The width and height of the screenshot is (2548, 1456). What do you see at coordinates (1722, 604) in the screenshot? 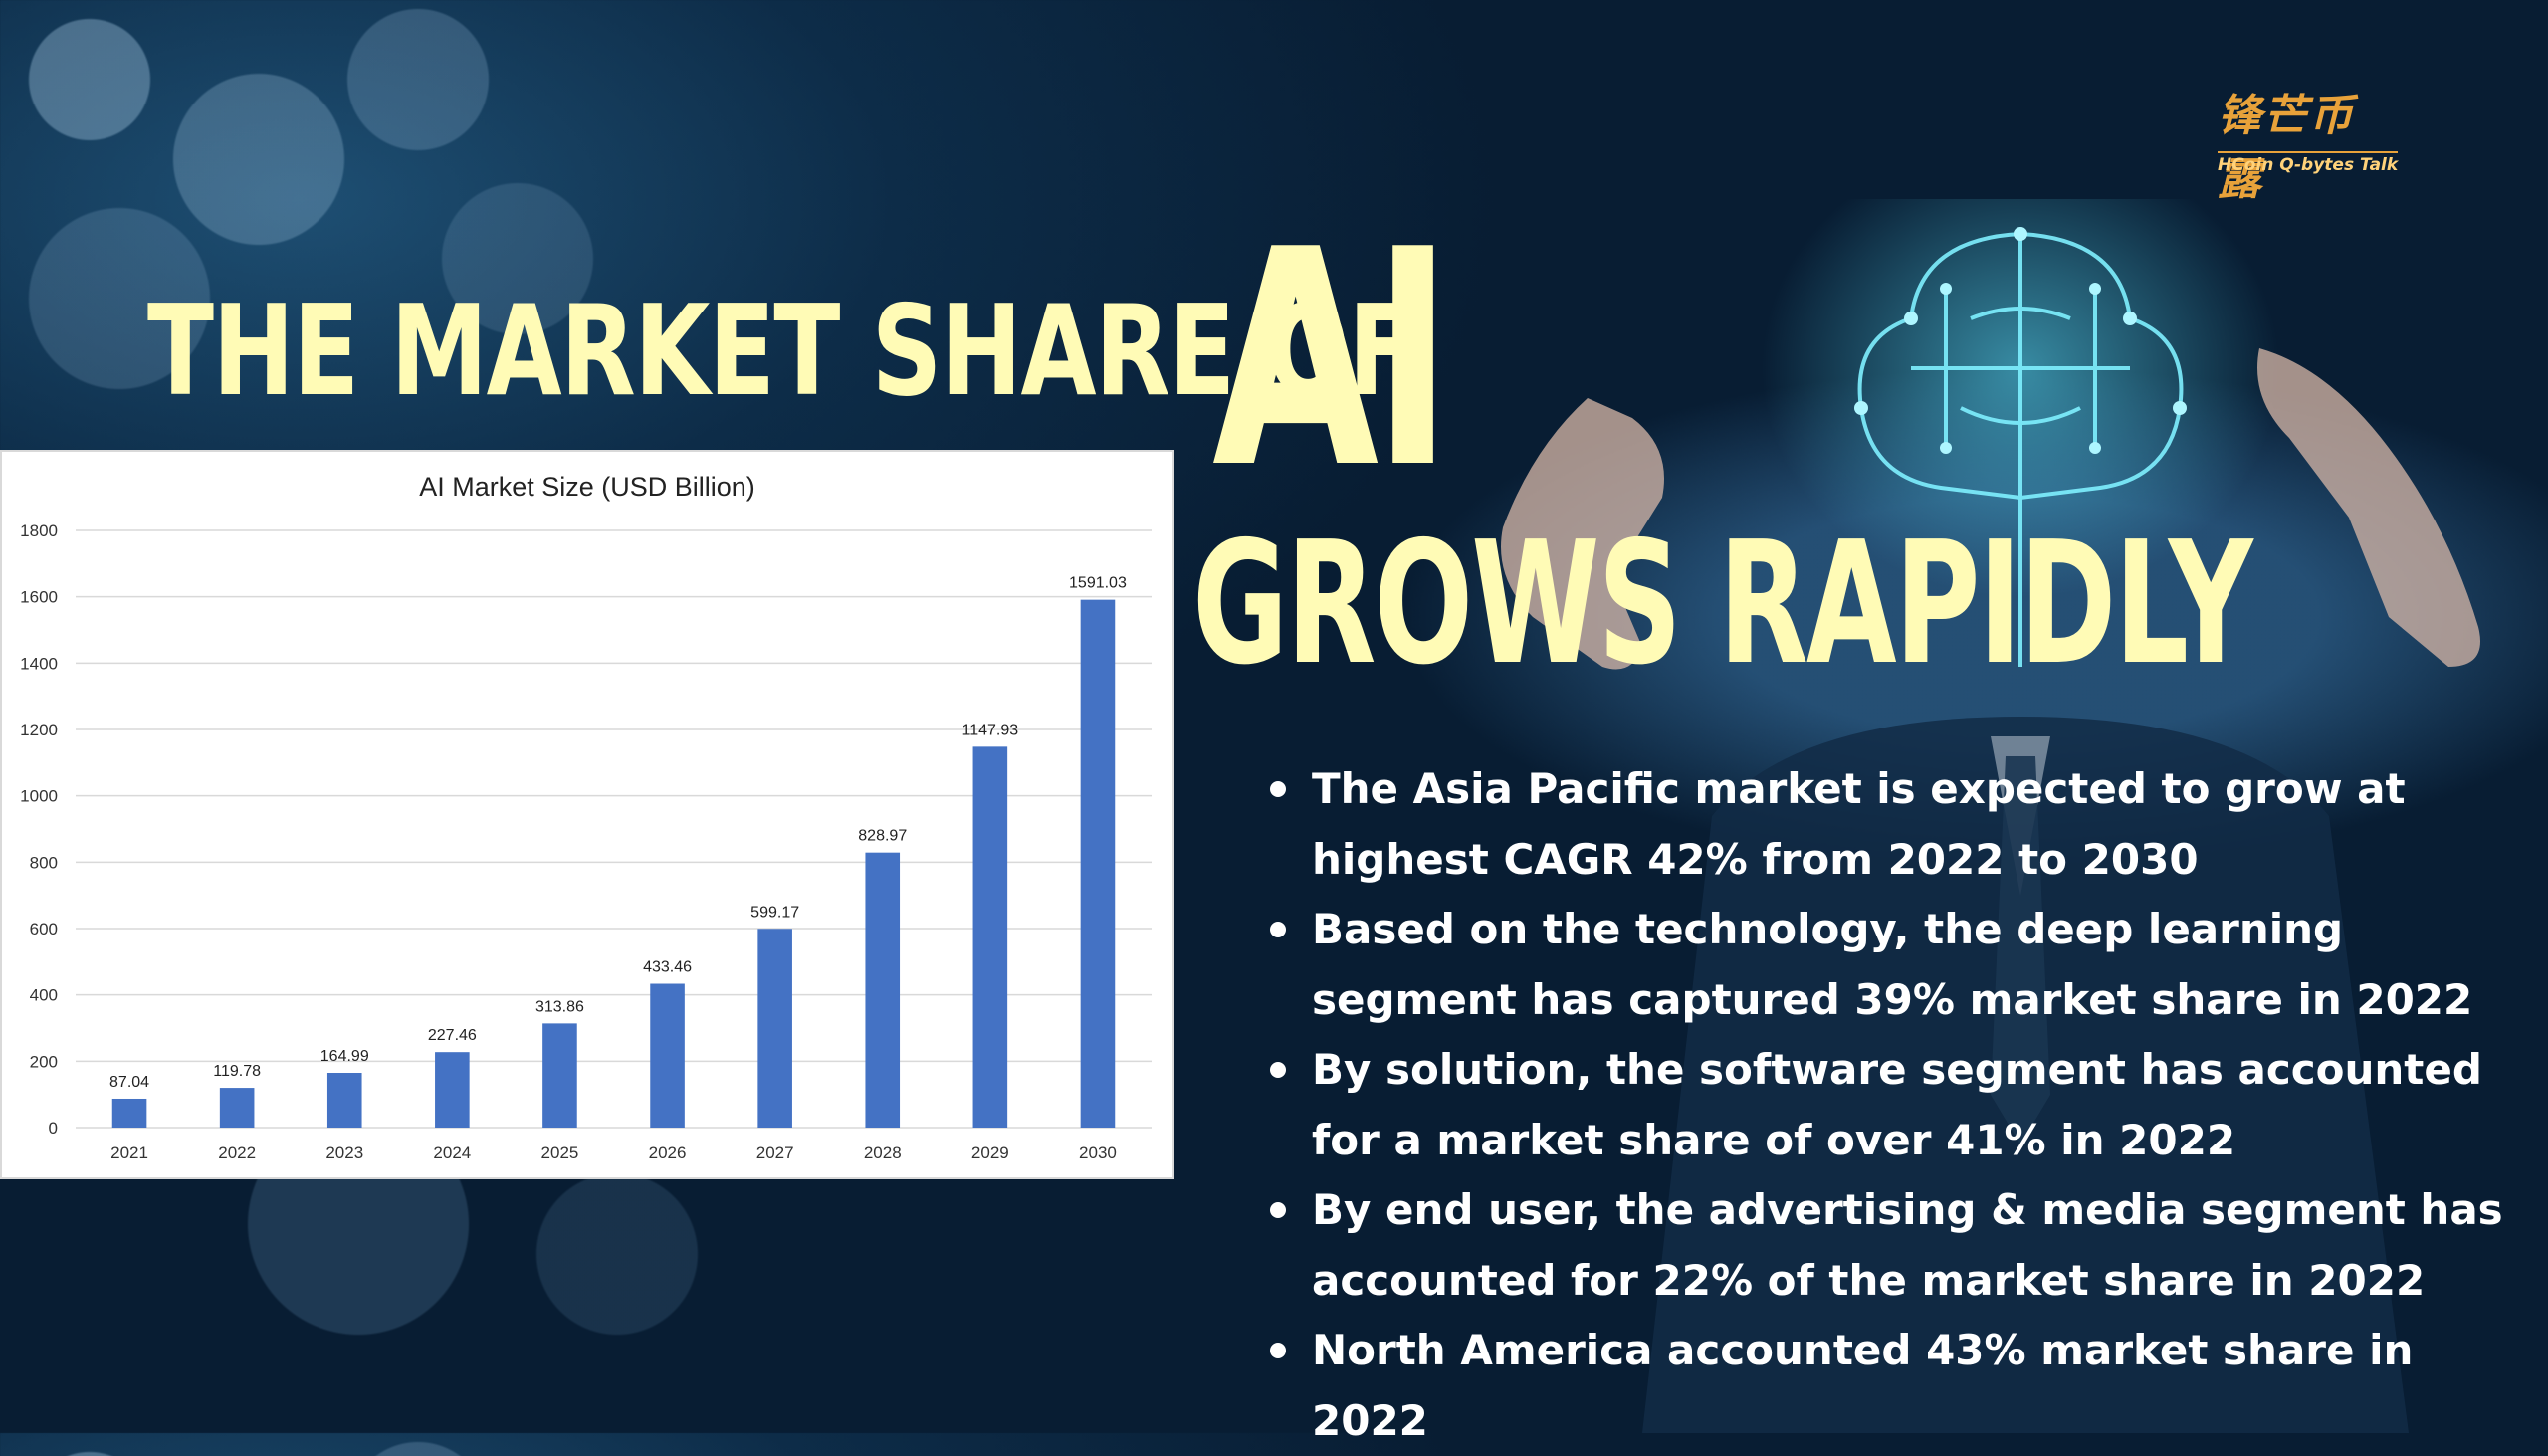
I see `headline-line-2: GROWS RAPIDLY` at bounding box center [1722, 604].